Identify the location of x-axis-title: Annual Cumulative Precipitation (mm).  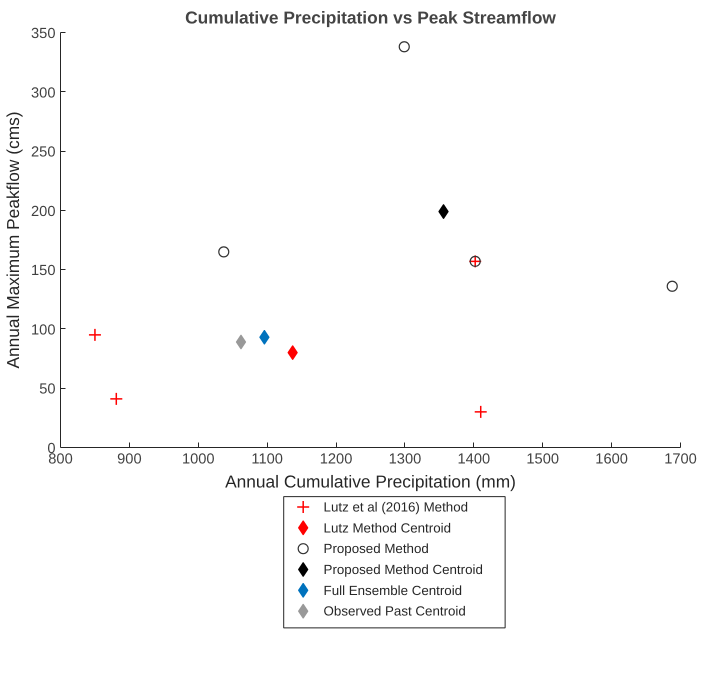
(370, 482).